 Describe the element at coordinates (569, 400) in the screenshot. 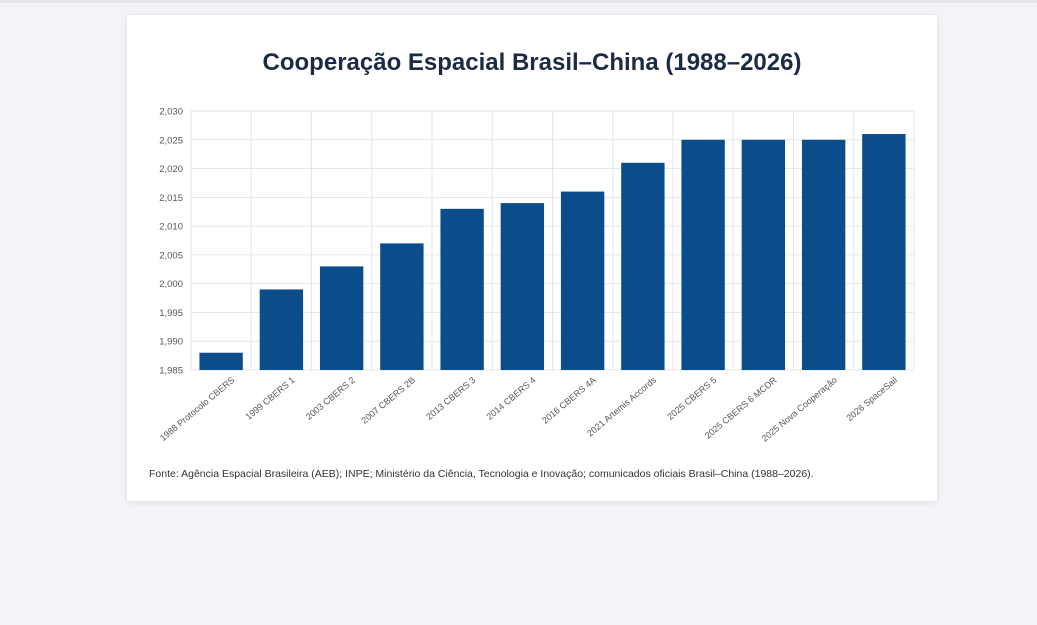

I see `x-tick-label: 2016 CBERS 4A` at that location.